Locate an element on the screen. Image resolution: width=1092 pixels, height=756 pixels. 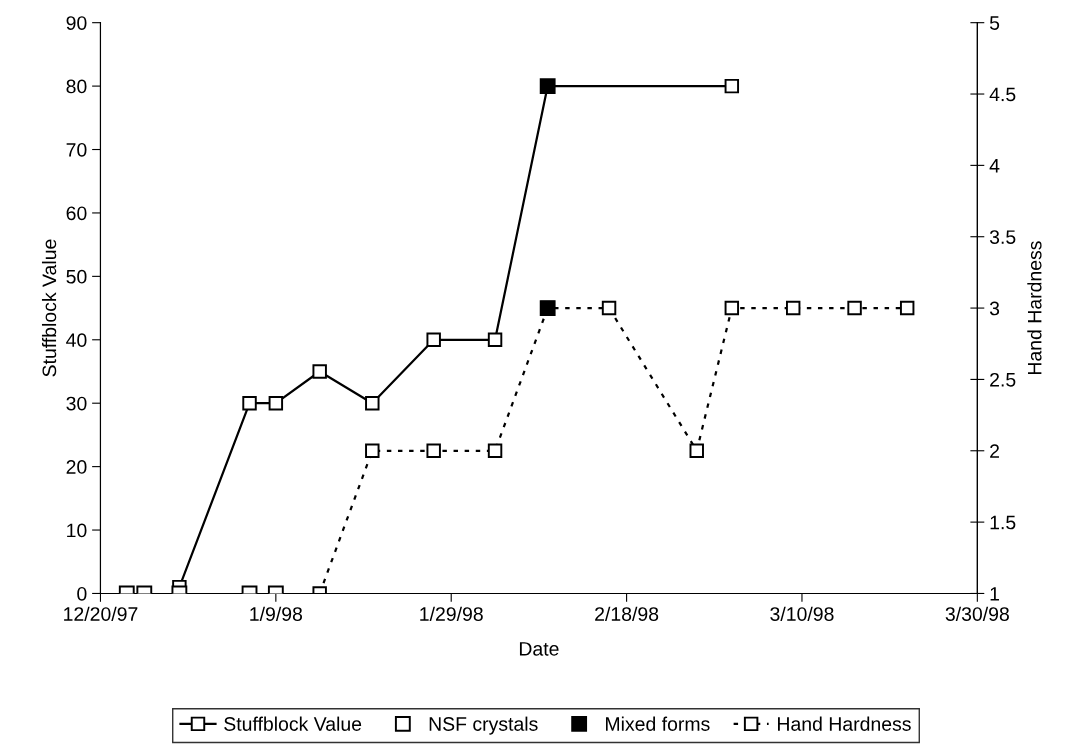
x-tick-label: 3/10/98 is located at coordinates (802, 613).